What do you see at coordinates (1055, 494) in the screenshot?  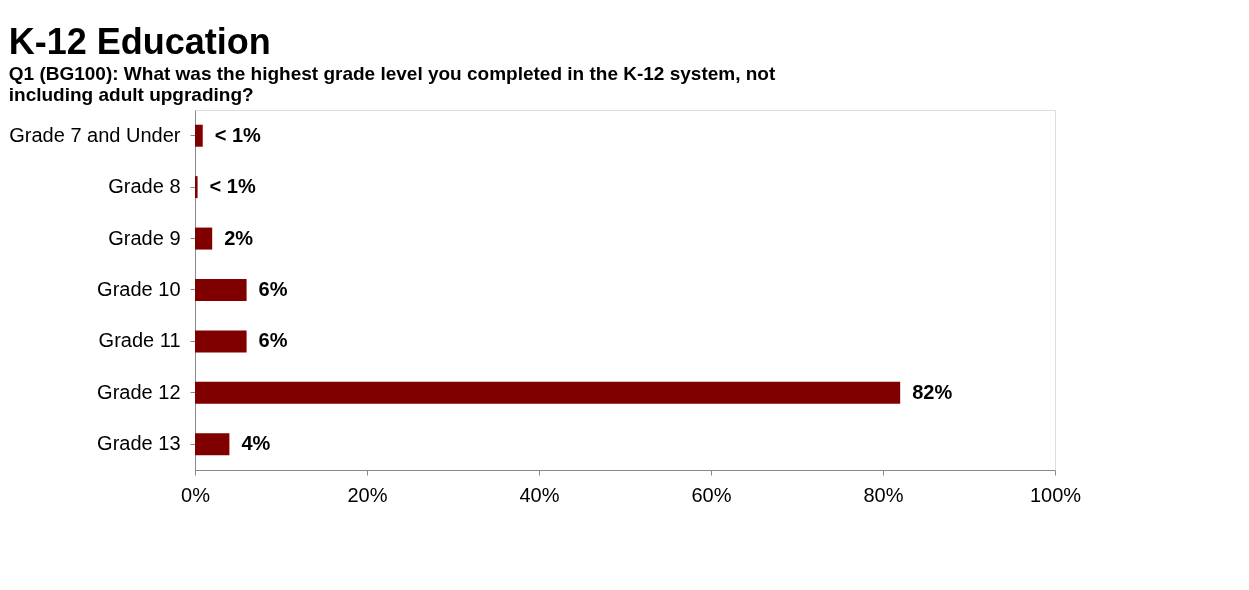 I see `x-tick-label: 100%` at bounding box center [1055, 494].